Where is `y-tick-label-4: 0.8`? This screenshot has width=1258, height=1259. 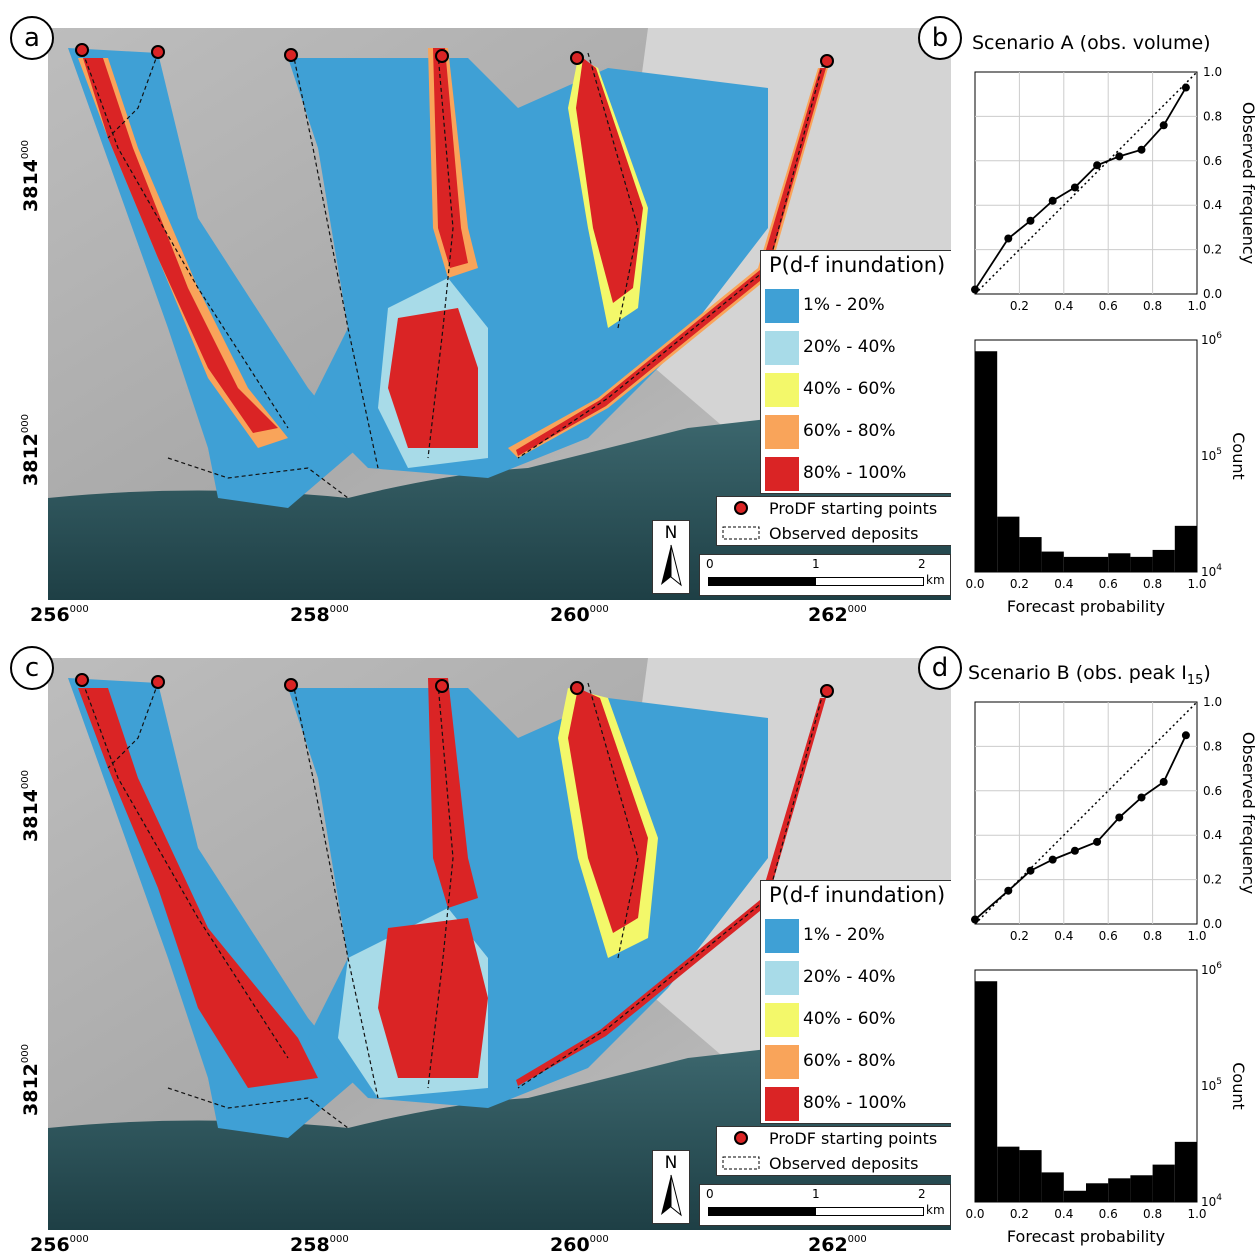
y-tick-label-4: 0.8 is located at coordinates (1212, 116).